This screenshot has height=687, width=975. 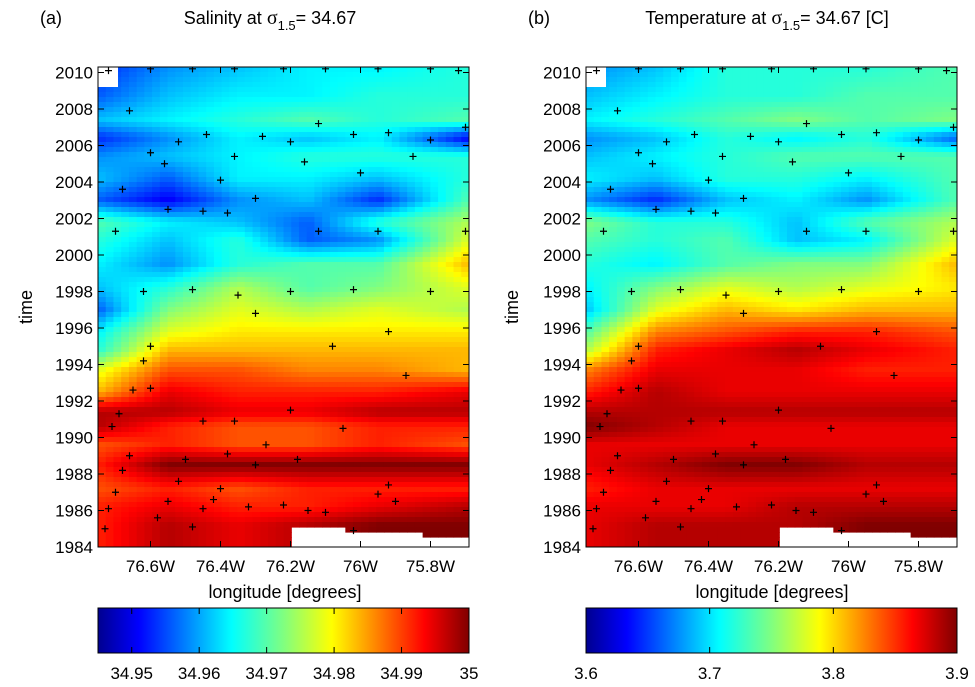 What do you see at coordinates (74, 401) in the screenshot?
I see `y-tick-label: 1992` at bounding box center [74, 401].